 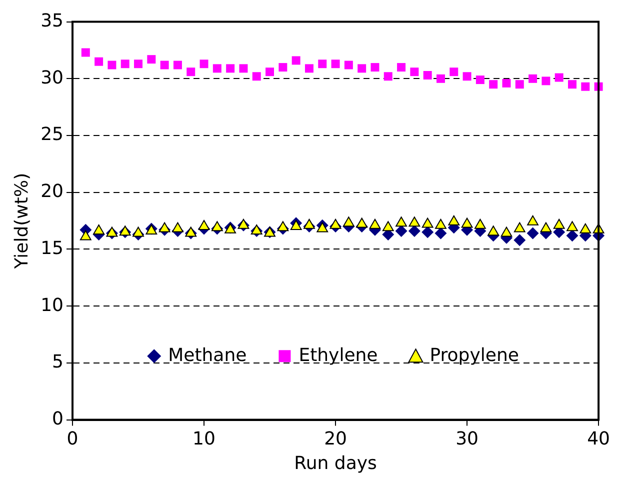 What do you see at coordinates (21, 221) in the screenshot?
I see `y-axis-title: Yield(wt%)` at bounding box center [21, 221].